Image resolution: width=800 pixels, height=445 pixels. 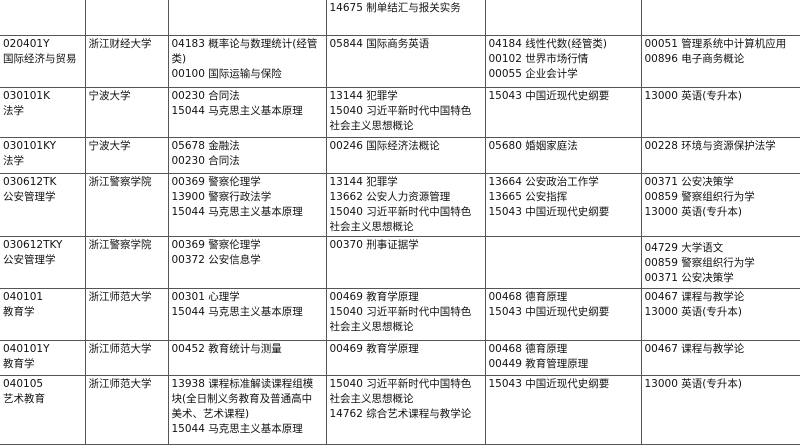 What do you see at coordinates (43, 204) in the screenshot?
I see `major-cell: 030612TK 公安管理学` at bounding box center [43, 204].